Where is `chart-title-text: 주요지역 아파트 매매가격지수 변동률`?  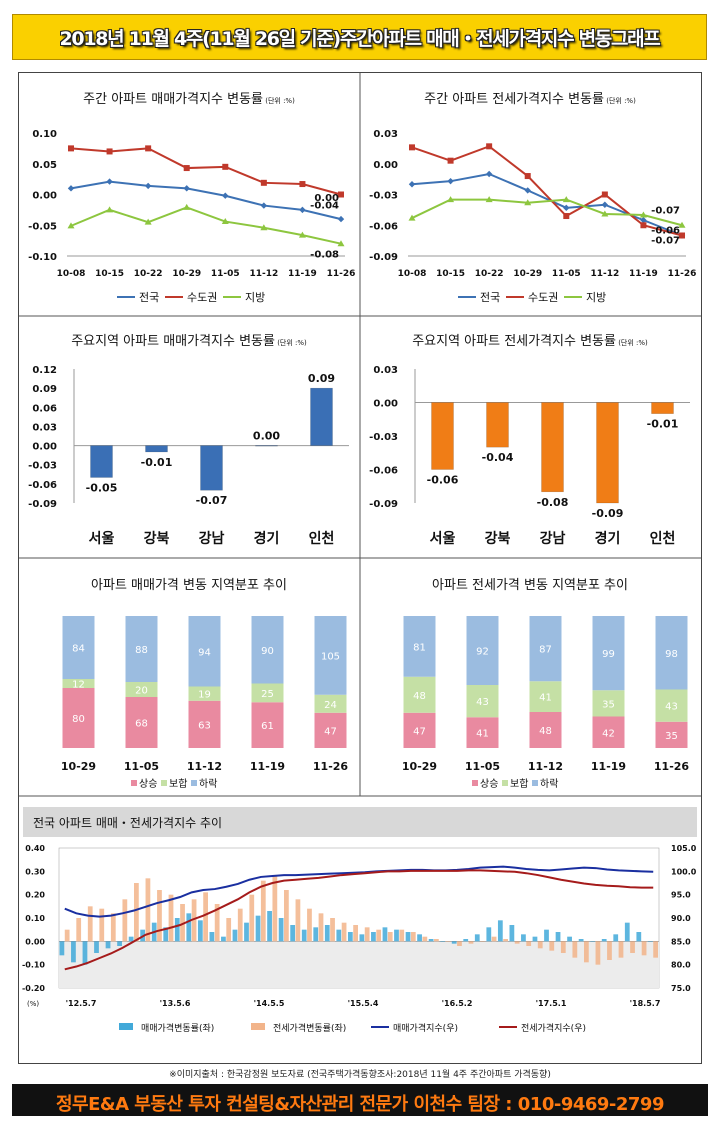
chart-title-text: 주요지역 아파트 매매가격지수 변동률 is located at coordinates (173, 341).